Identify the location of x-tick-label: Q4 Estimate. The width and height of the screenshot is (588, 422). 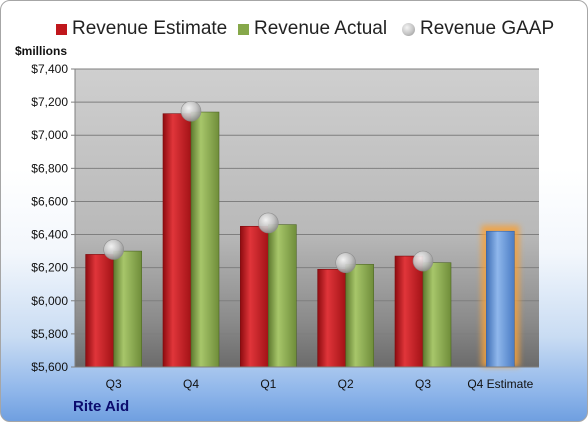
(500, 384).